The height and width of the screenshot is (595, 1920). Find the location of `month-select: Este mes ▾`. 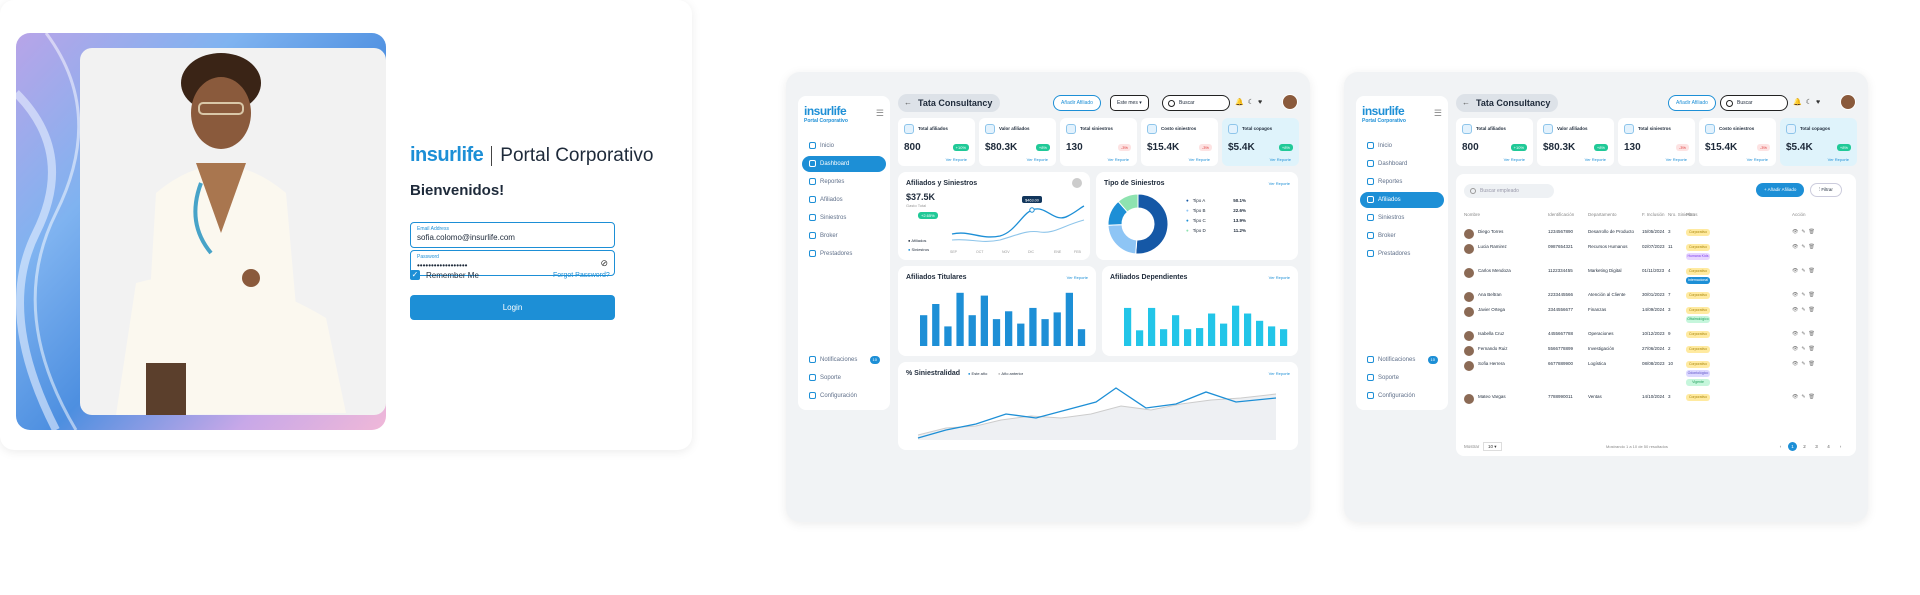

month-select: Este mes ▾ is located at coordinates (1129, 103).